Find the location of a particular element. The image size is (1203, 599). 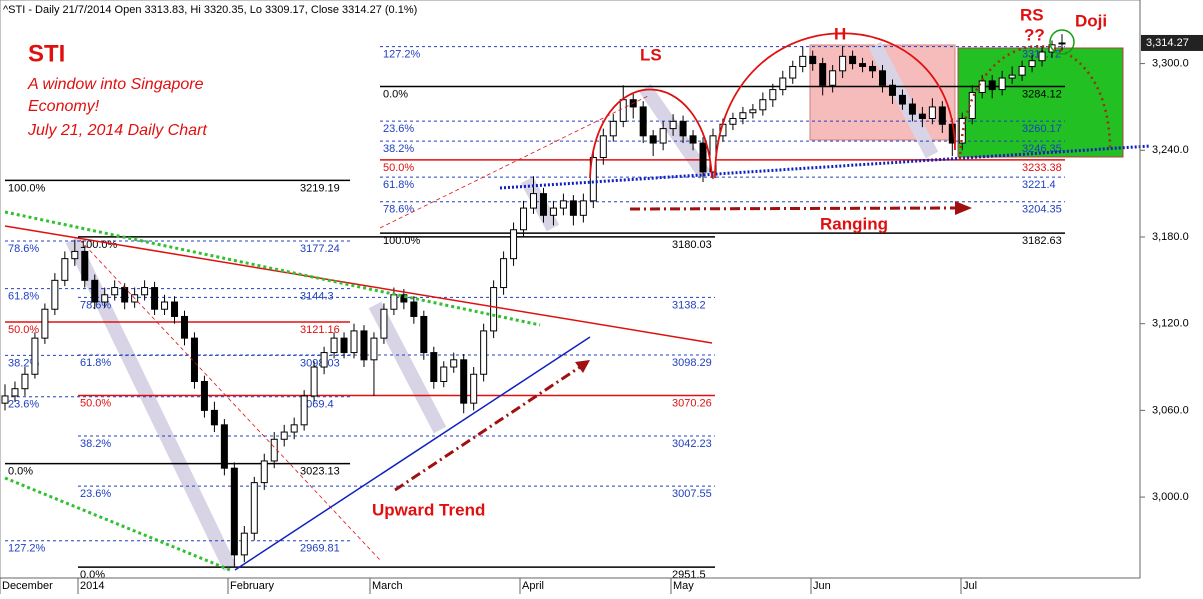

fib-price: 3260.17 is located at coordinates (1042, 129).